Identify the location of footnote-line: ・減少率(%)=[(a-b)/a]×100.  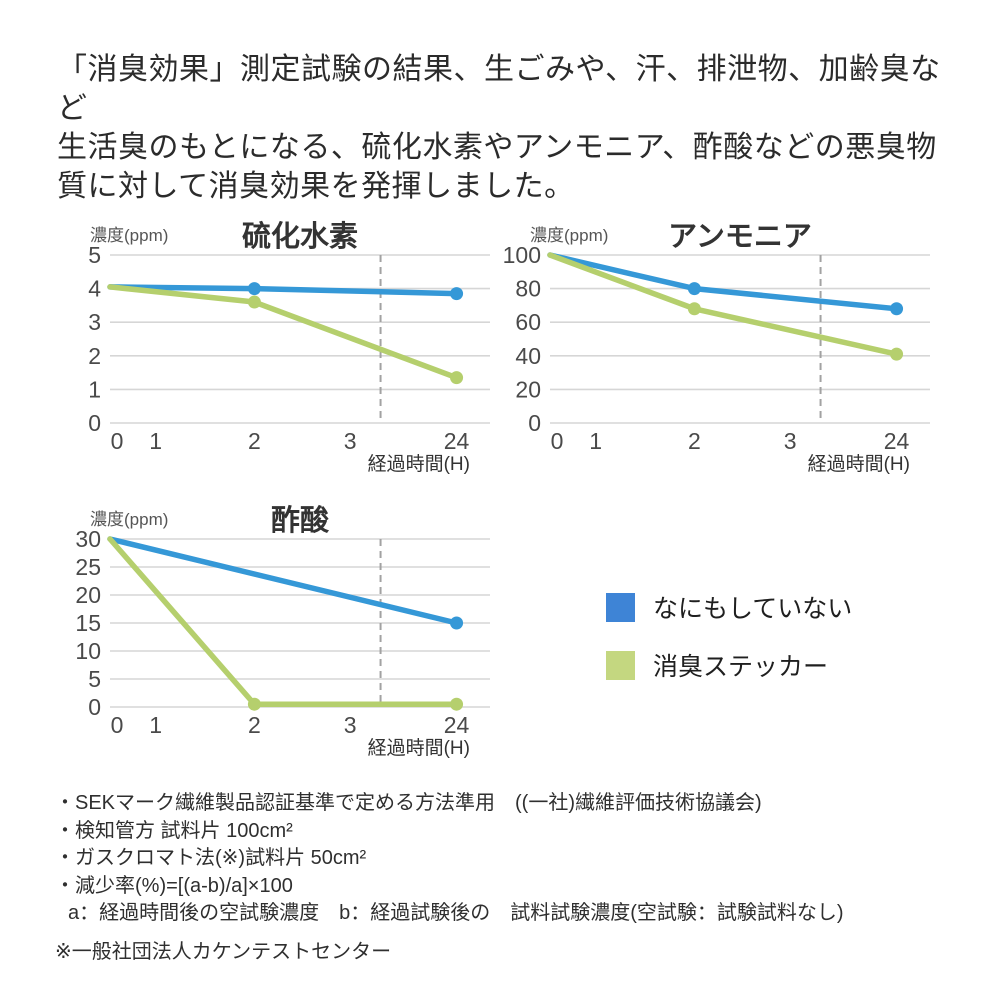
(174, 885).